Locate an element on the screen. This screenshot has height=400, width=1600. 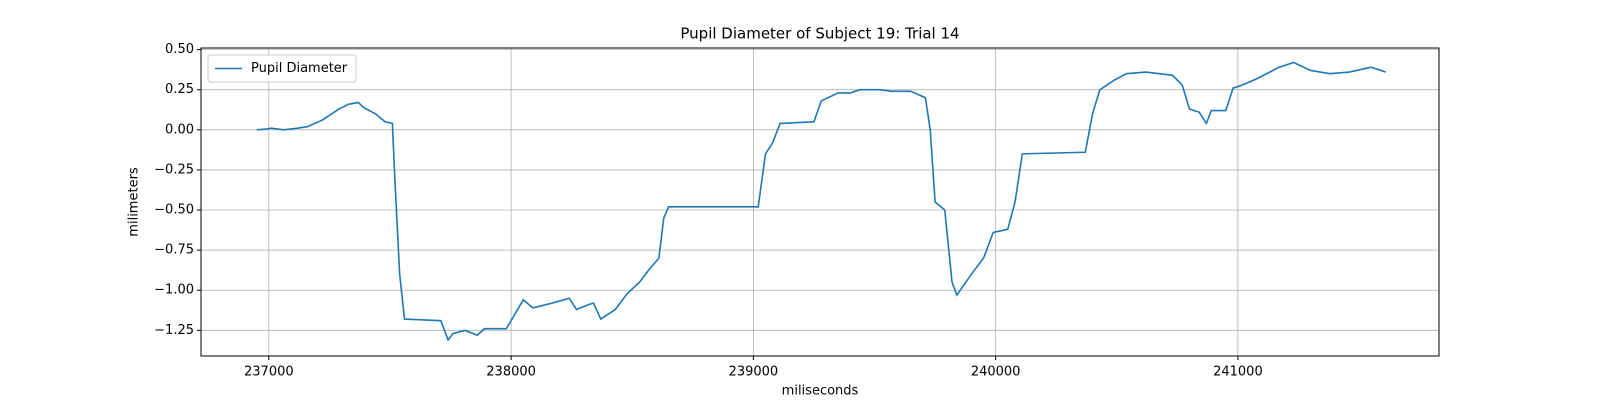
y-tick-label: −1.25 is located at coordinates (174, 330).